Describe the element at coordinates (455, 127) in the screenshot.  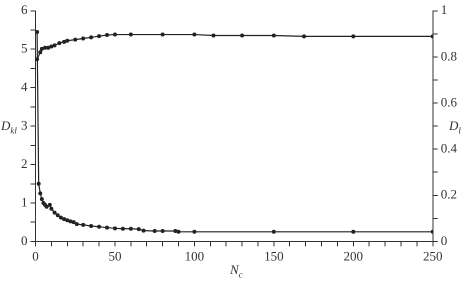
I see `y2-axis-title: D$_{l}$` at that location.